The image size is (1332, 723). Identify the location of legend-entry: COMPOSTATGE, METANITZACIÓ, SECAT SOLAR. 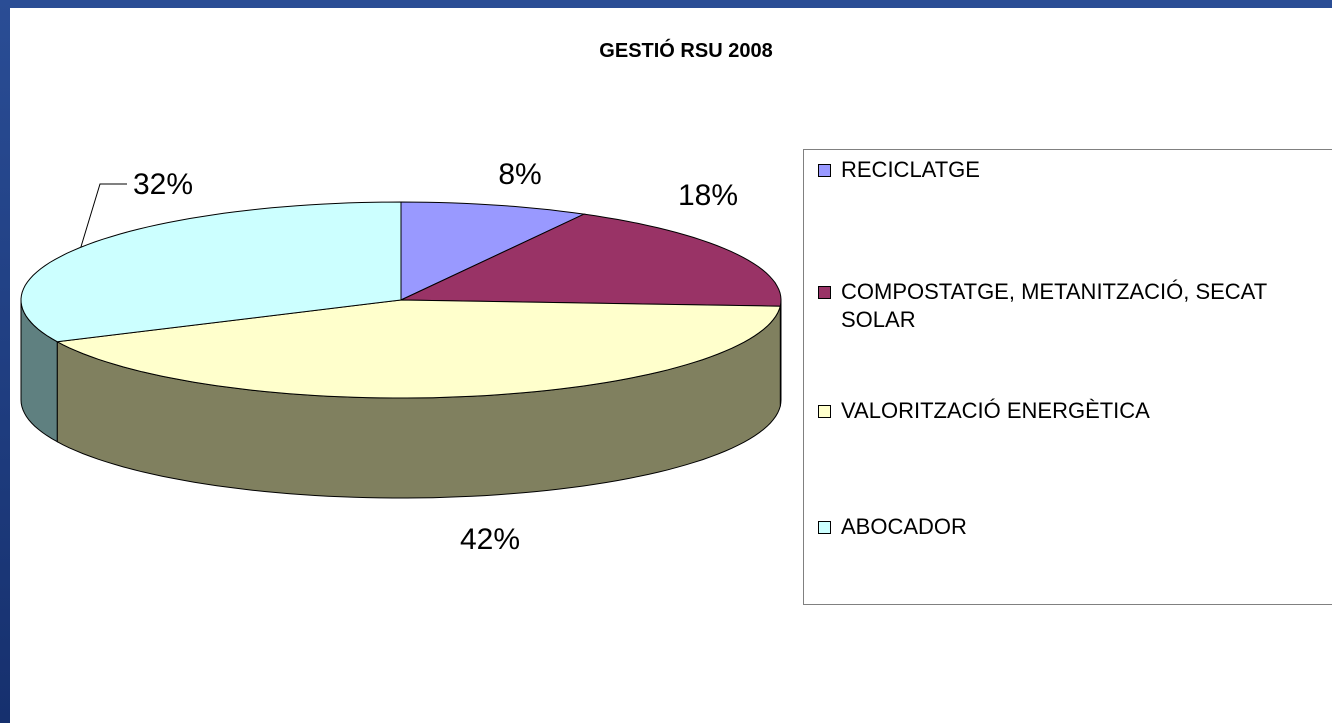
(1075, 306).